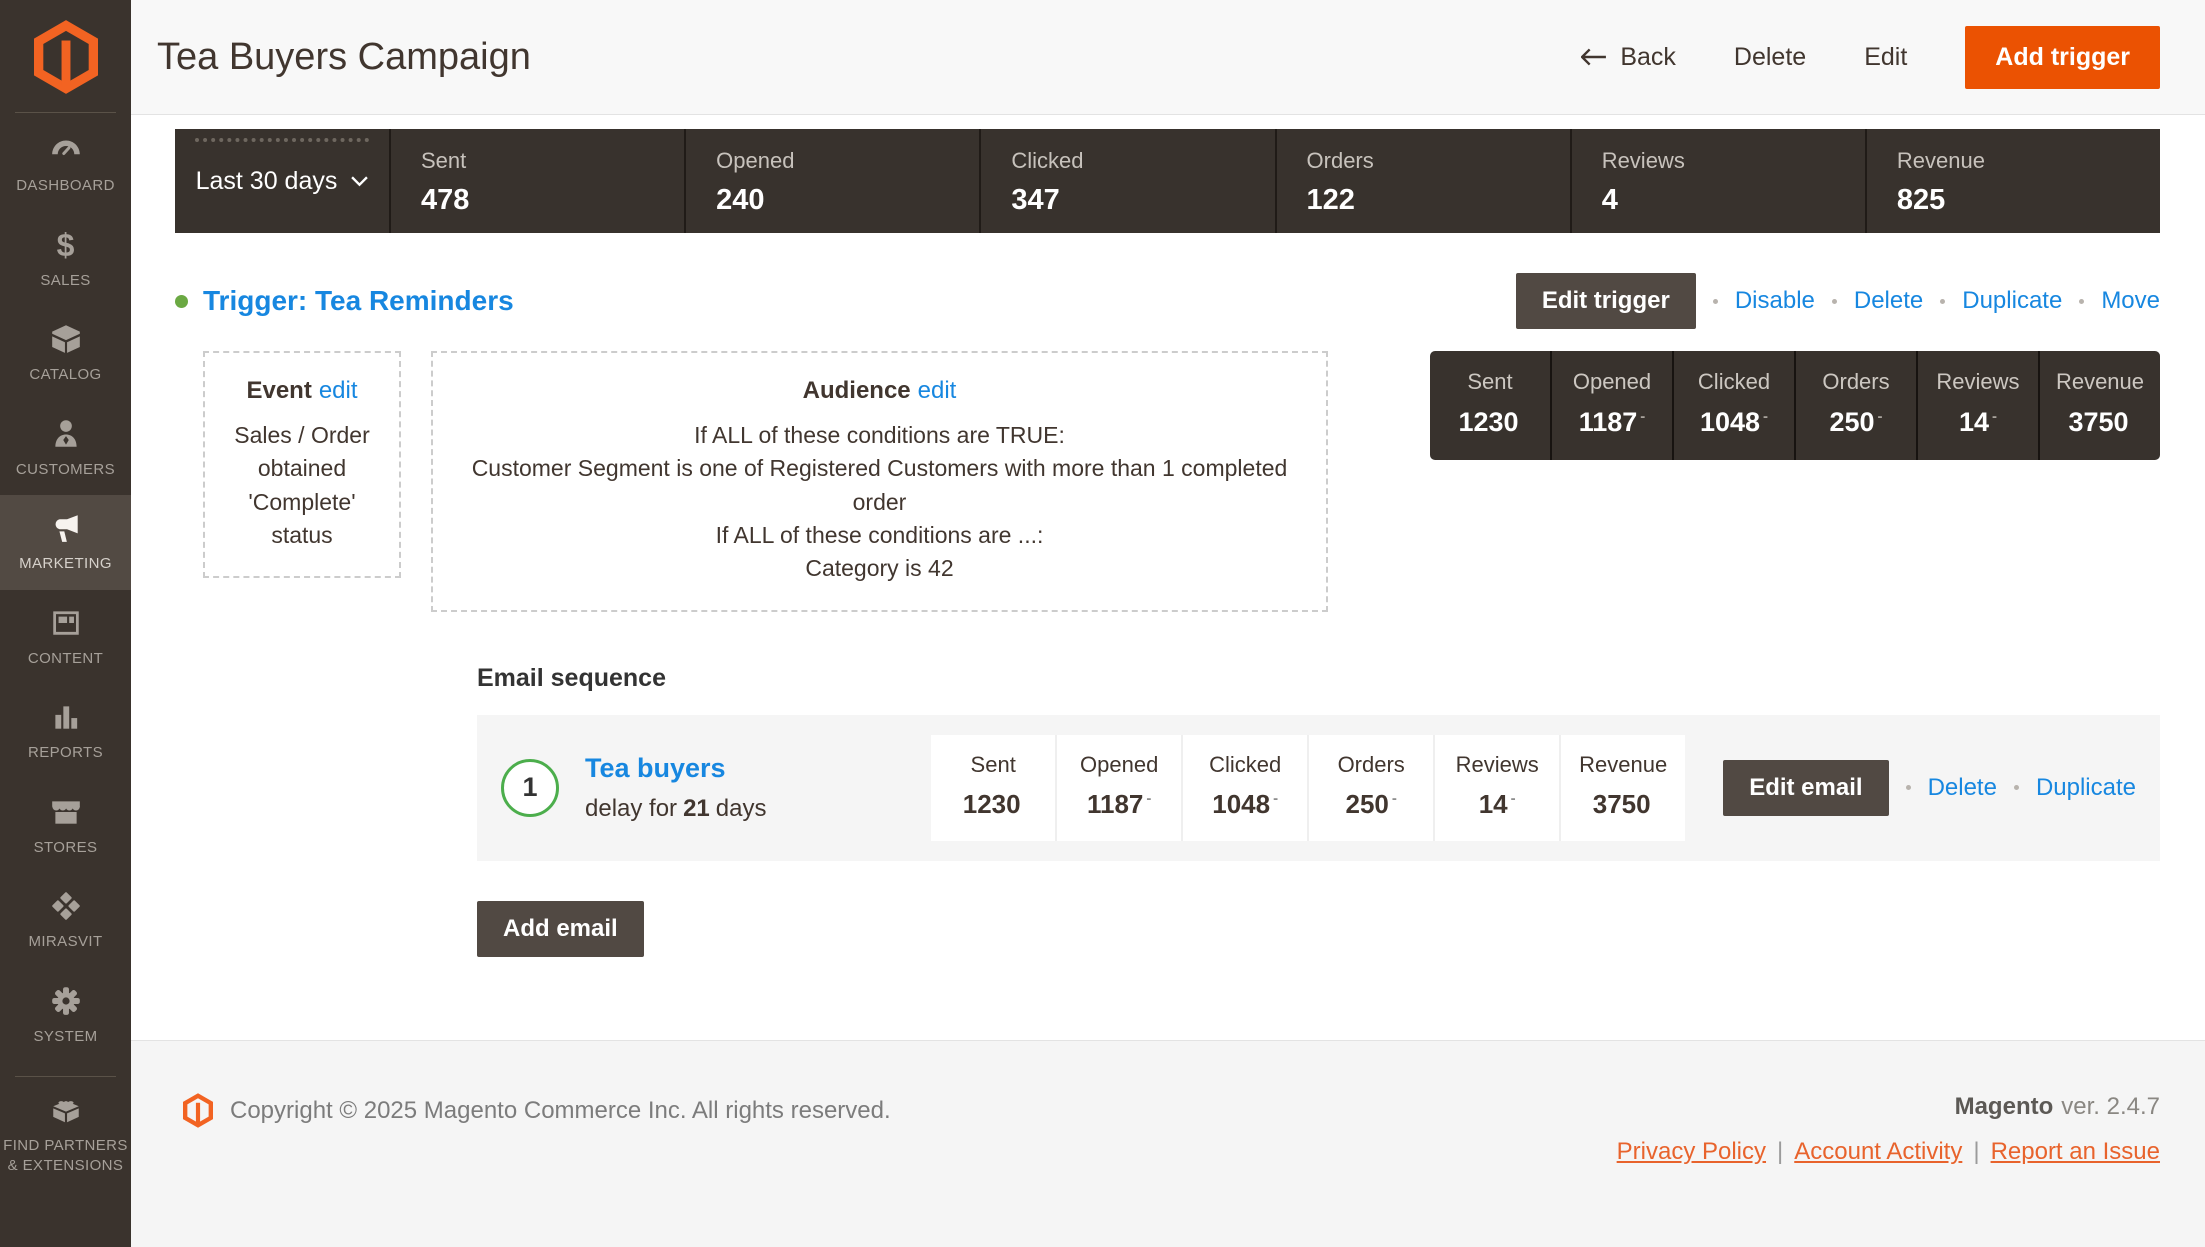  What do you see at coordinates (65, 812) in the screenshot?
I see `stores-icon` at bounding box center [65, 812].